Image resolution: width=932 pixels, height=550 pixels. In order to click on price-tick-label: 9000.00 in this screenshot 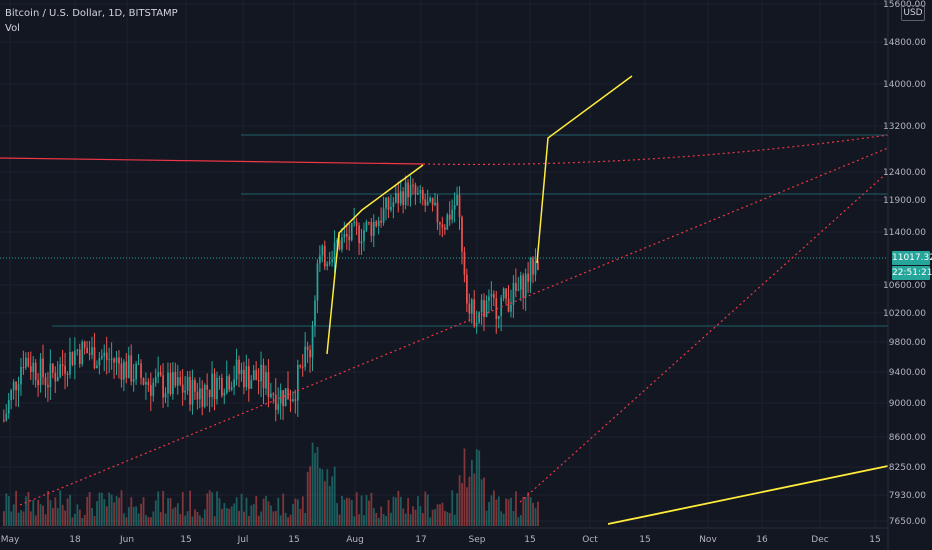, I will do `click(907, 404)`.